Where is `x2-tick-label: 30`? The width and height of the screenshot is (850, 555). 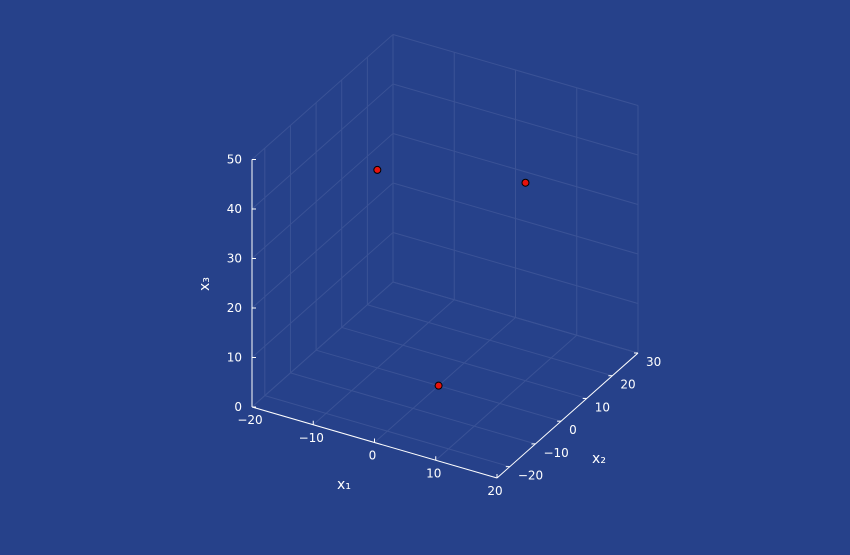
x2-tick-label: 30 is located at coordinates (653, 362).